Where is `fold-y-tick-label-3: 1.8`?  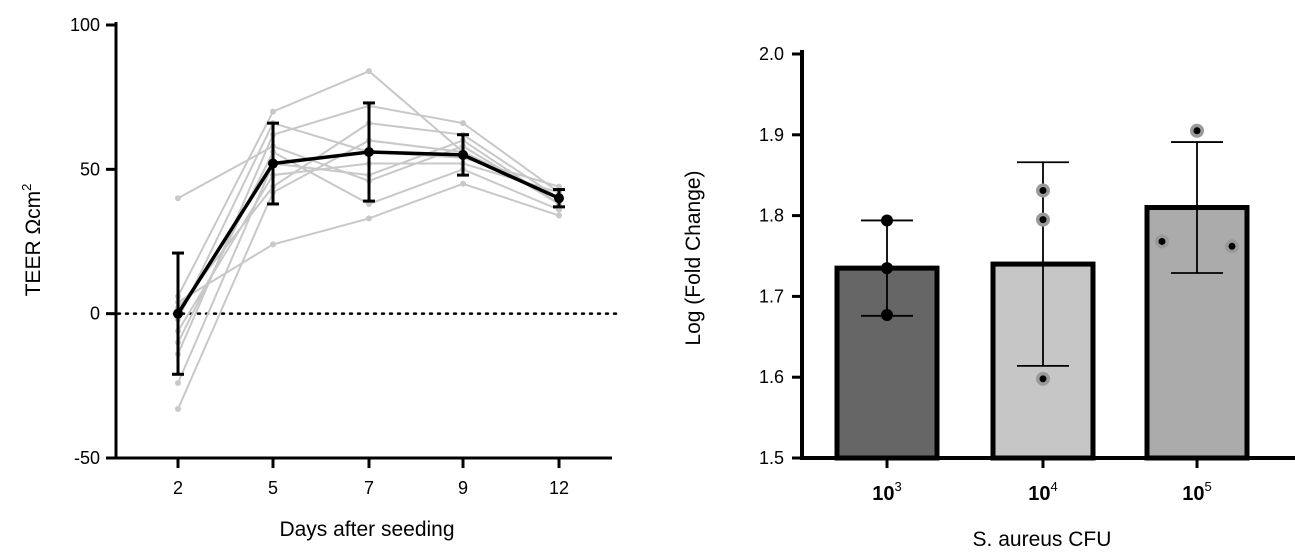 fold-y-tick-label-3: 1.8 is located at coordinates (771, 216).